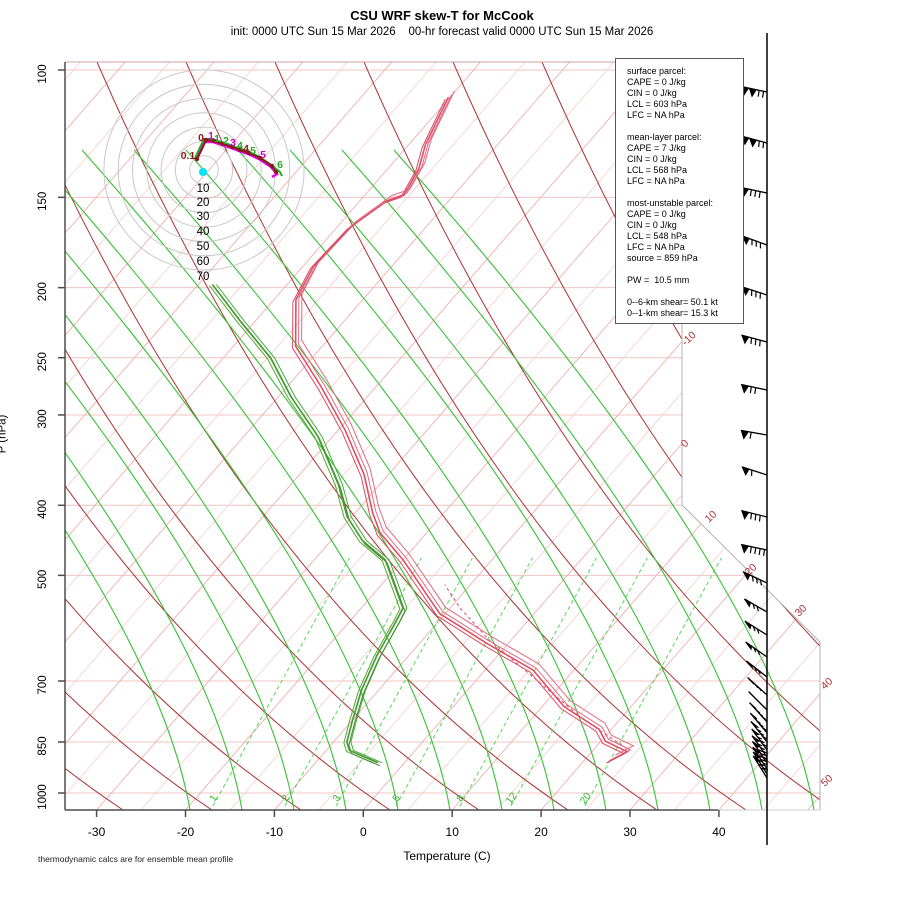 Image resolution: width=900 pixels, height=900 pixels. What do you see at coordinates (43, 579) in the screenshot?
I see `svg-text: 500` at bounding box center [43, 579].